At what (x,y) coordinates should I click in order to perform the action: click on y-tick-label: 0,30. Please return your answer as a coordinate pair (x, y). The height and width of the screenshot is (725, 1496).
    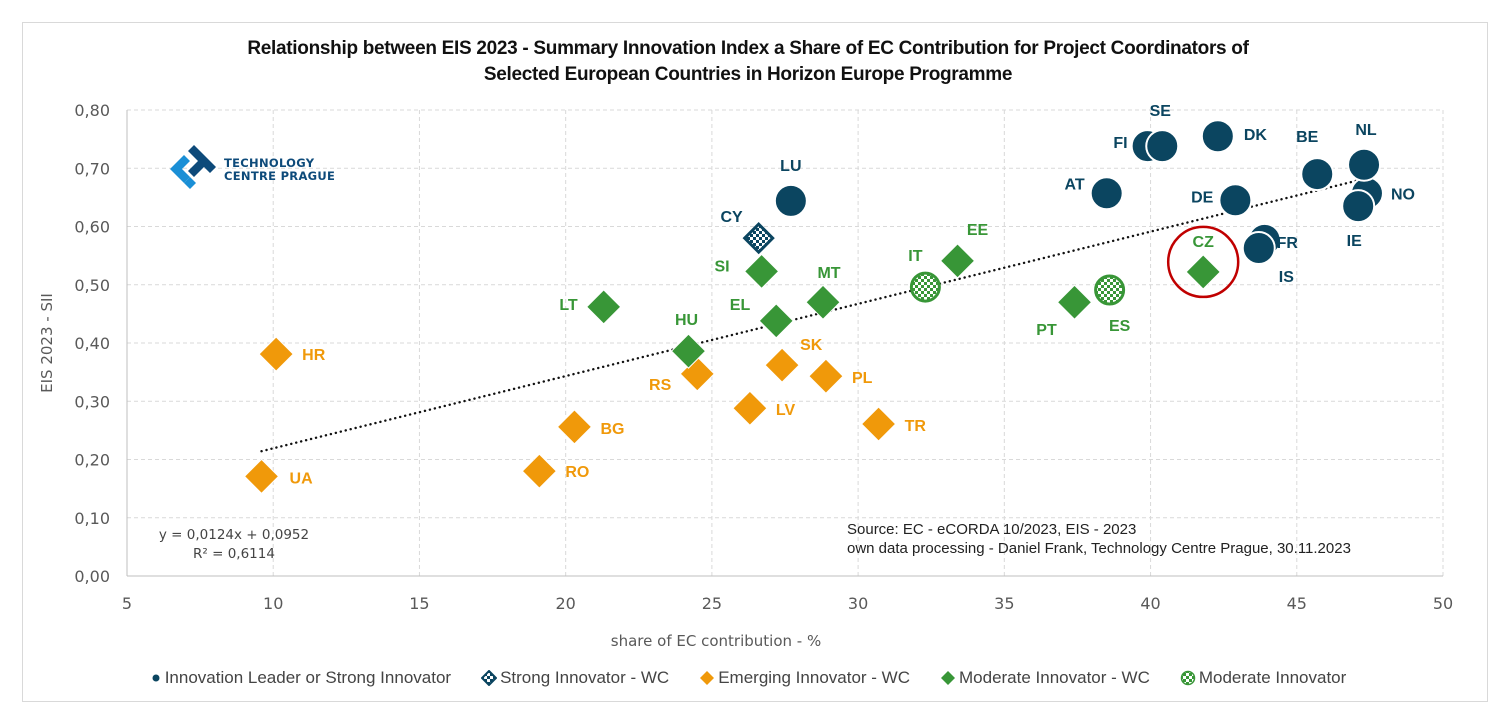
    Looking at the image, I should click on (92, 401).